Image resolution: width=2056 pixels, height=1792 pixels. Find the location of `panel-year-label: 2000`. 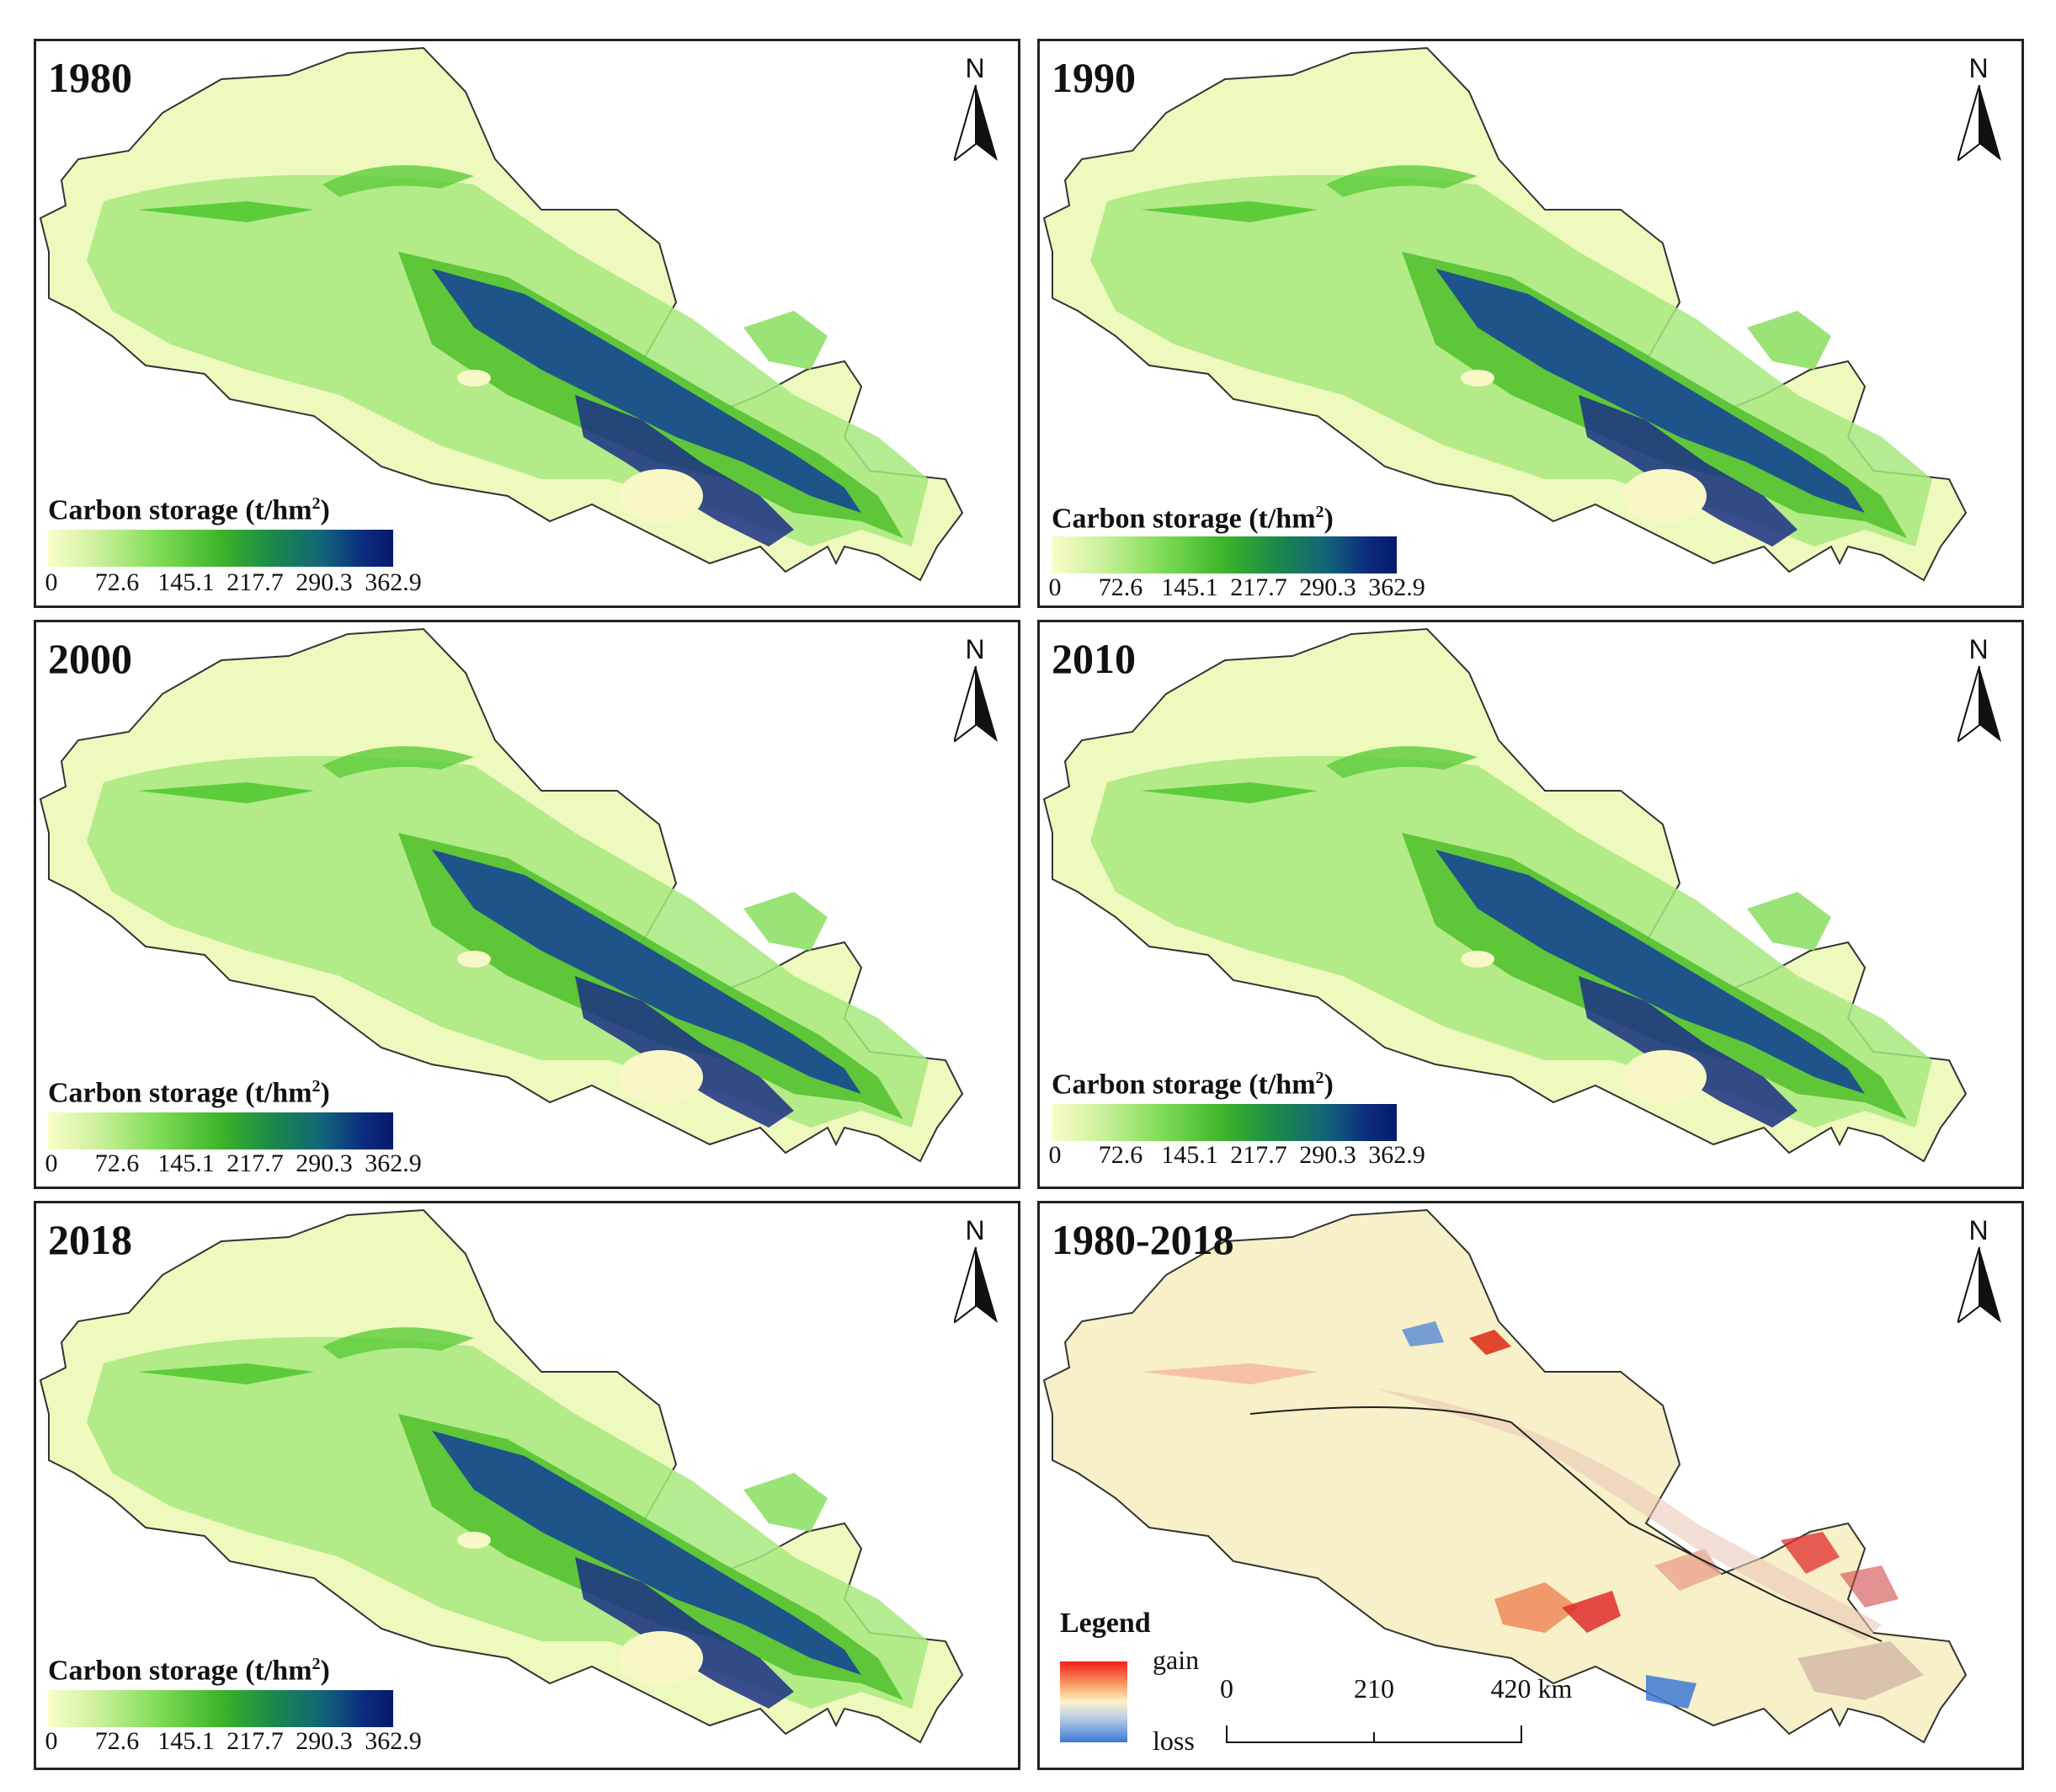

panel-year-label: 2000 is located at coordinates (90, 658).